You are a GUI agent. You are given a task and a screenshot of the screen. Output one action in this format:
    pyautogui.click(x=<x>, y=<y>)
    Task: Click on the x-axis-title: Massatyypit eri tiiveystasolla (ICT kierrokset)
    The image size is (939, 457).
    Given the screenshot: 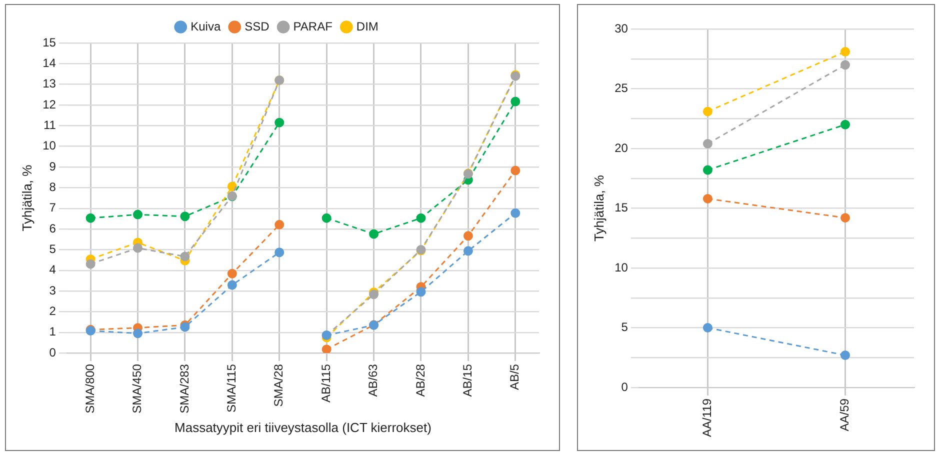 What is the action you would take?
    pyautogui.click(x=303, y=427)
    